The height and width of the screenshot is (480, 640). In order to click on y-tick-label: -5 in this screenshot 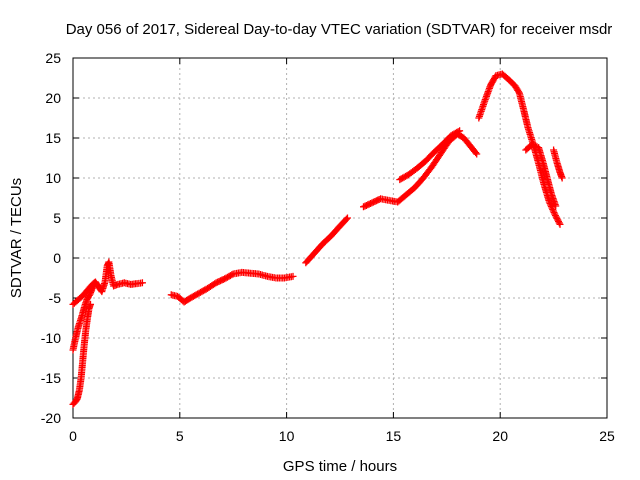, I will do `click(55, 298)`.